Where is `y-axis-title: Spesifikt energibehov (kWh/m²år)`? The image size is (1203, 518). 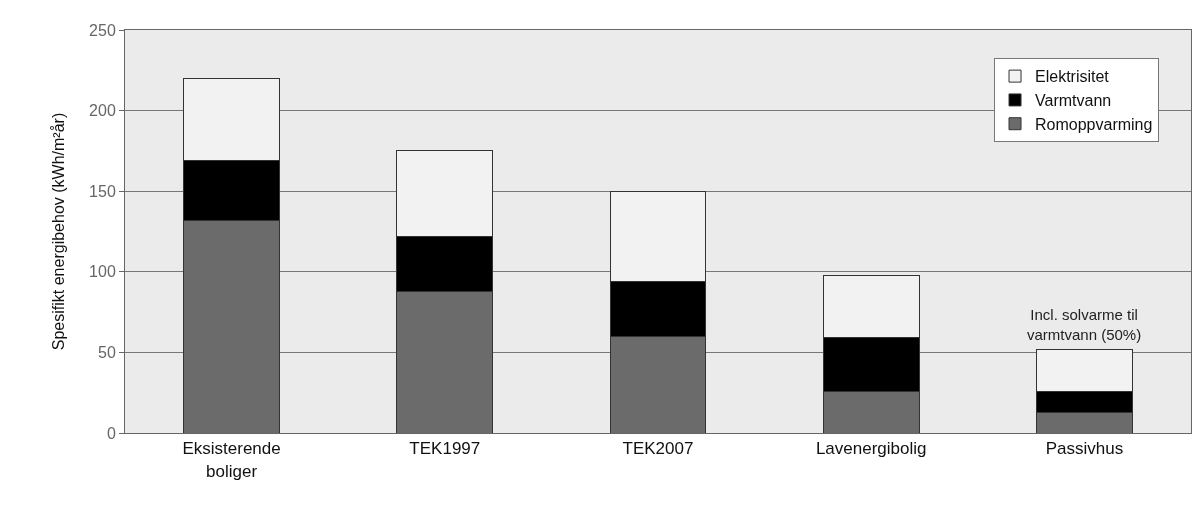
y-axis-title: Spesifikt energibehov (kWh/m²år) is located at coordinates (58, 231).